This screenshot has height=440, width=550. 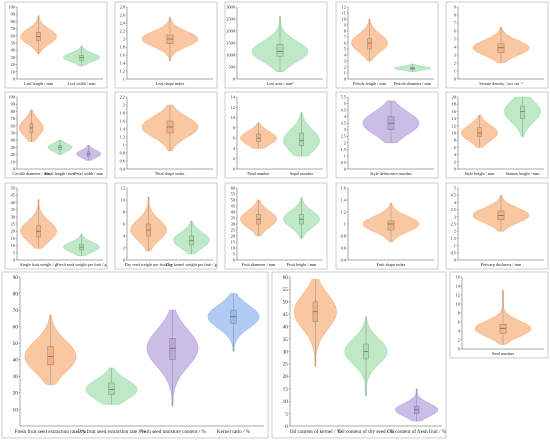 I want to click on x-category-label: Leaf width / mm, so click(x=81, y=83).